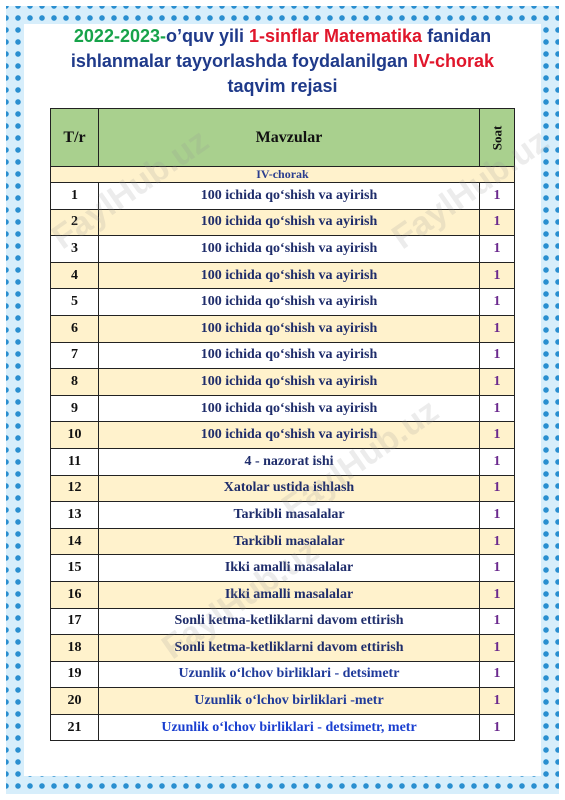 The height and width of the screenshot is (800, 565). What do you see at coordinates (74, 515) in the screenshot?
I see `row-number: 13` at bounding box center [74, 515].